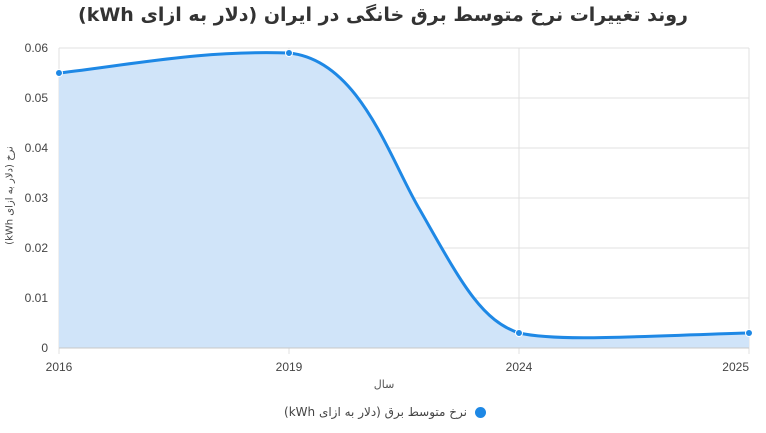  I want to click on legend-dot-icon, so click(480, 412).